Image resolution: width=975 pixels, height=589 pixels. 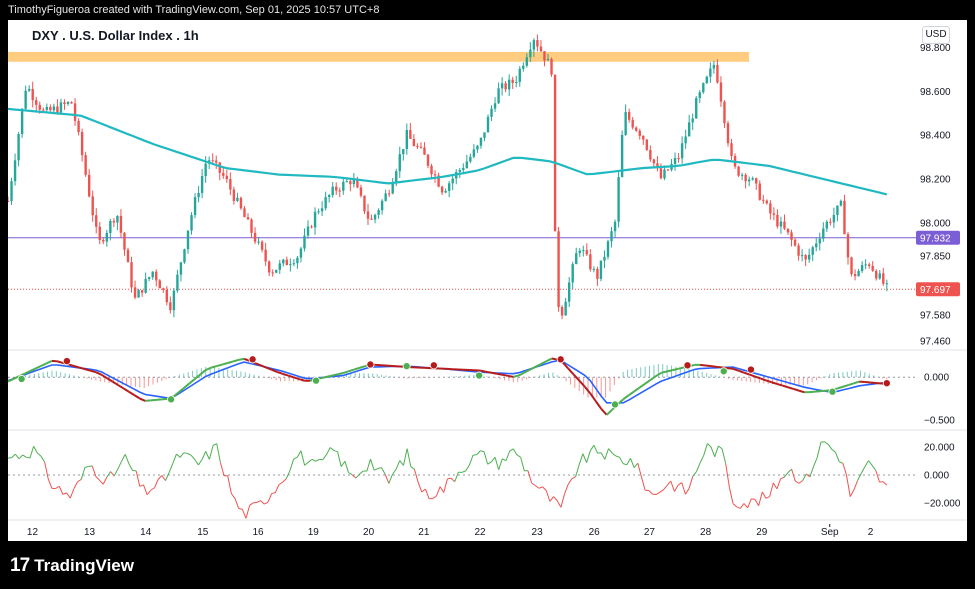 I want to click on tradingview-brand: TradingView, so click(x=84, y=565).